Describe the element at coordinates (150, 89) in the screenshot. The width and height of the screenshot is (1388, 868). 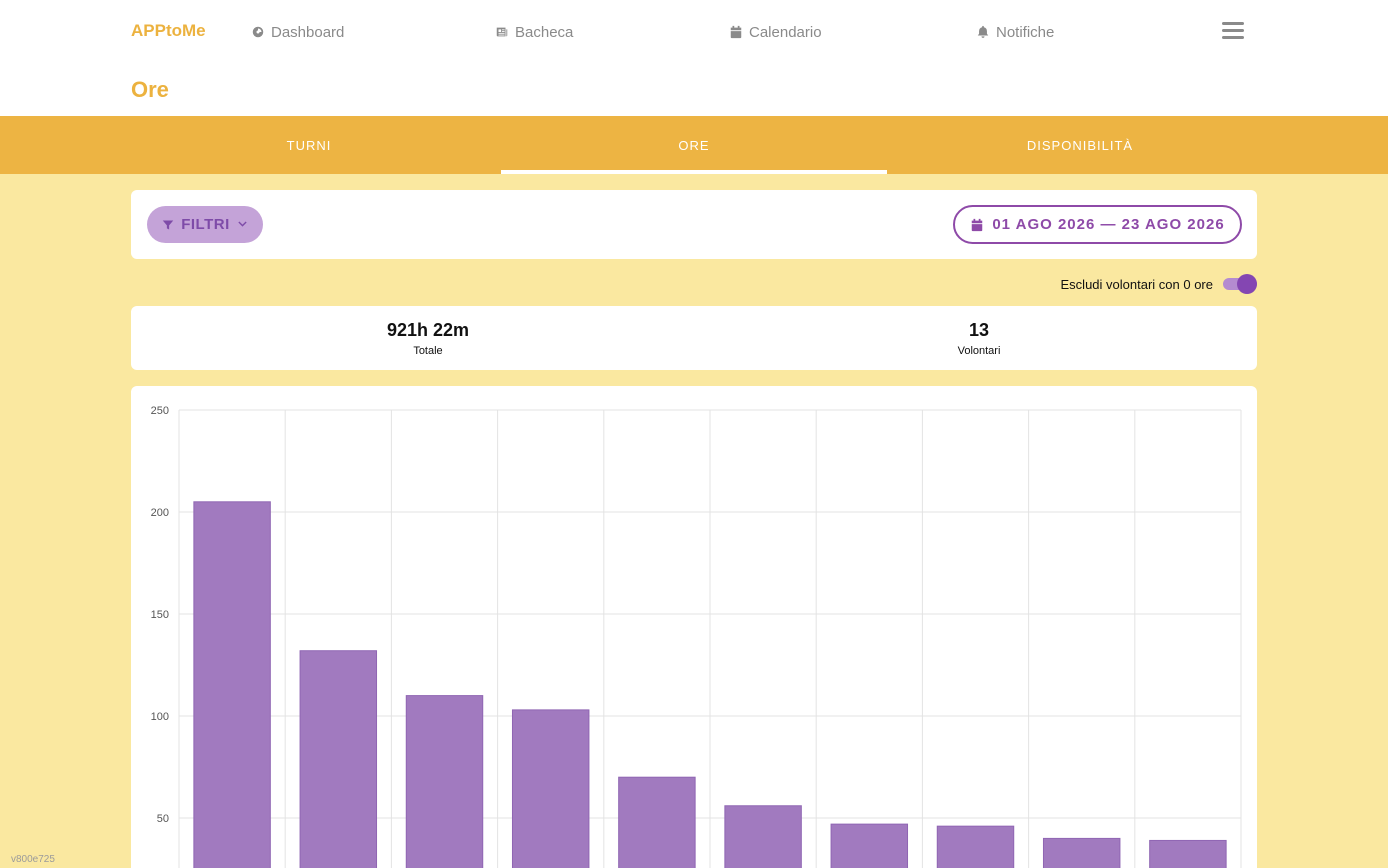
I see `page-title: Ore` at that location.